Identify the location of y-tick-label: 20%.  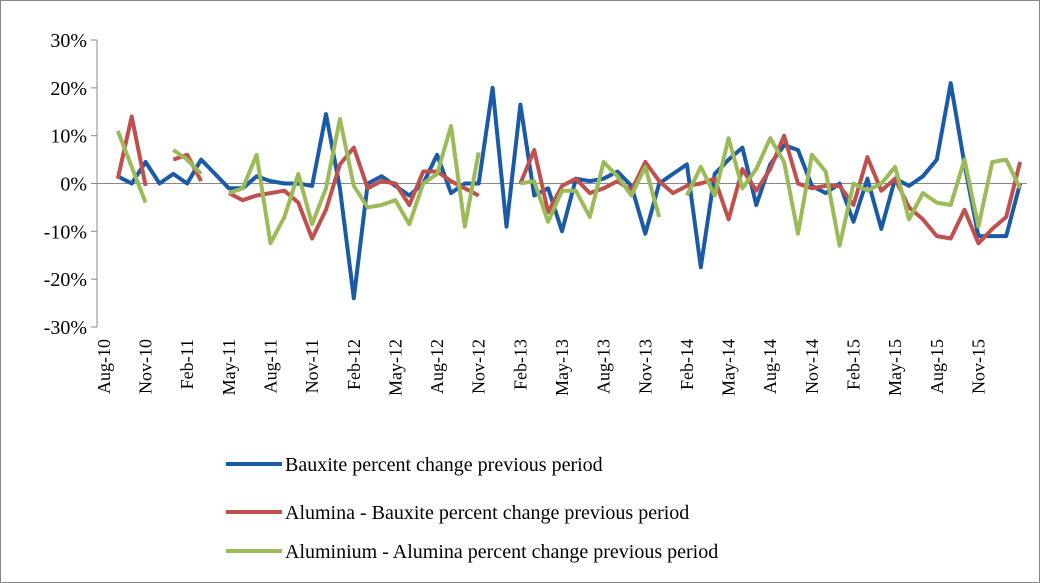
(68, 89).